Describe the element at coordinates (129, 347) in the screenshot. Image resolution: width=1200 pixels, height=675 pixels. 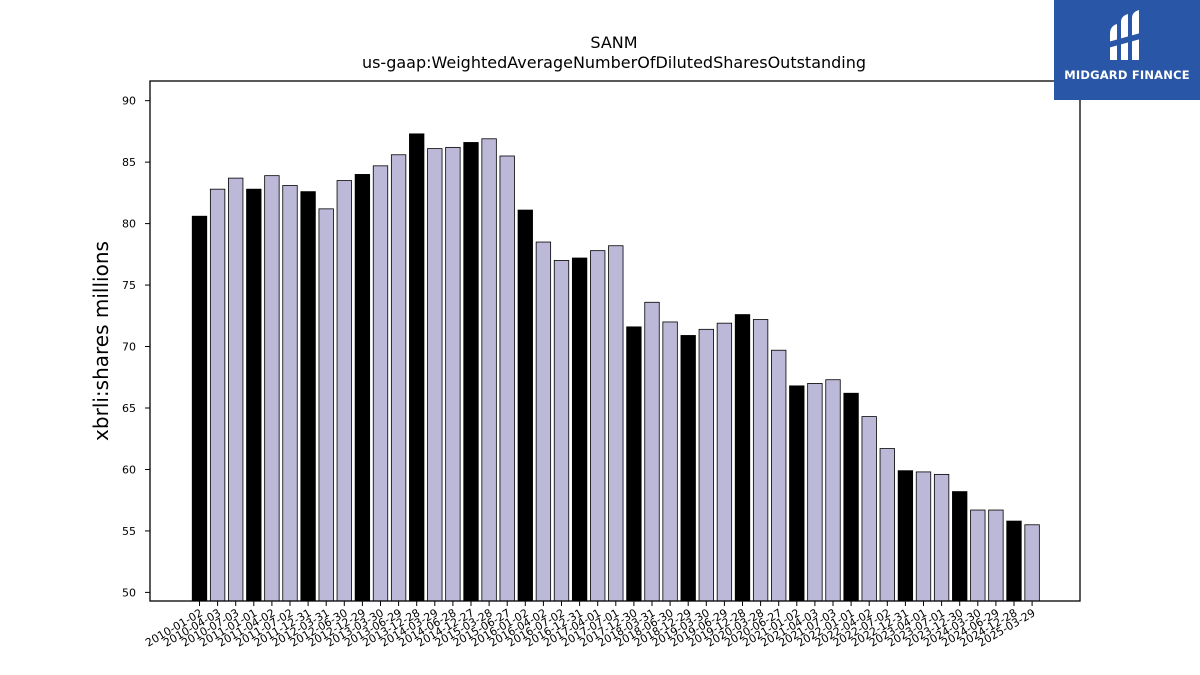
I see `y-tick-label: 70` at that location.